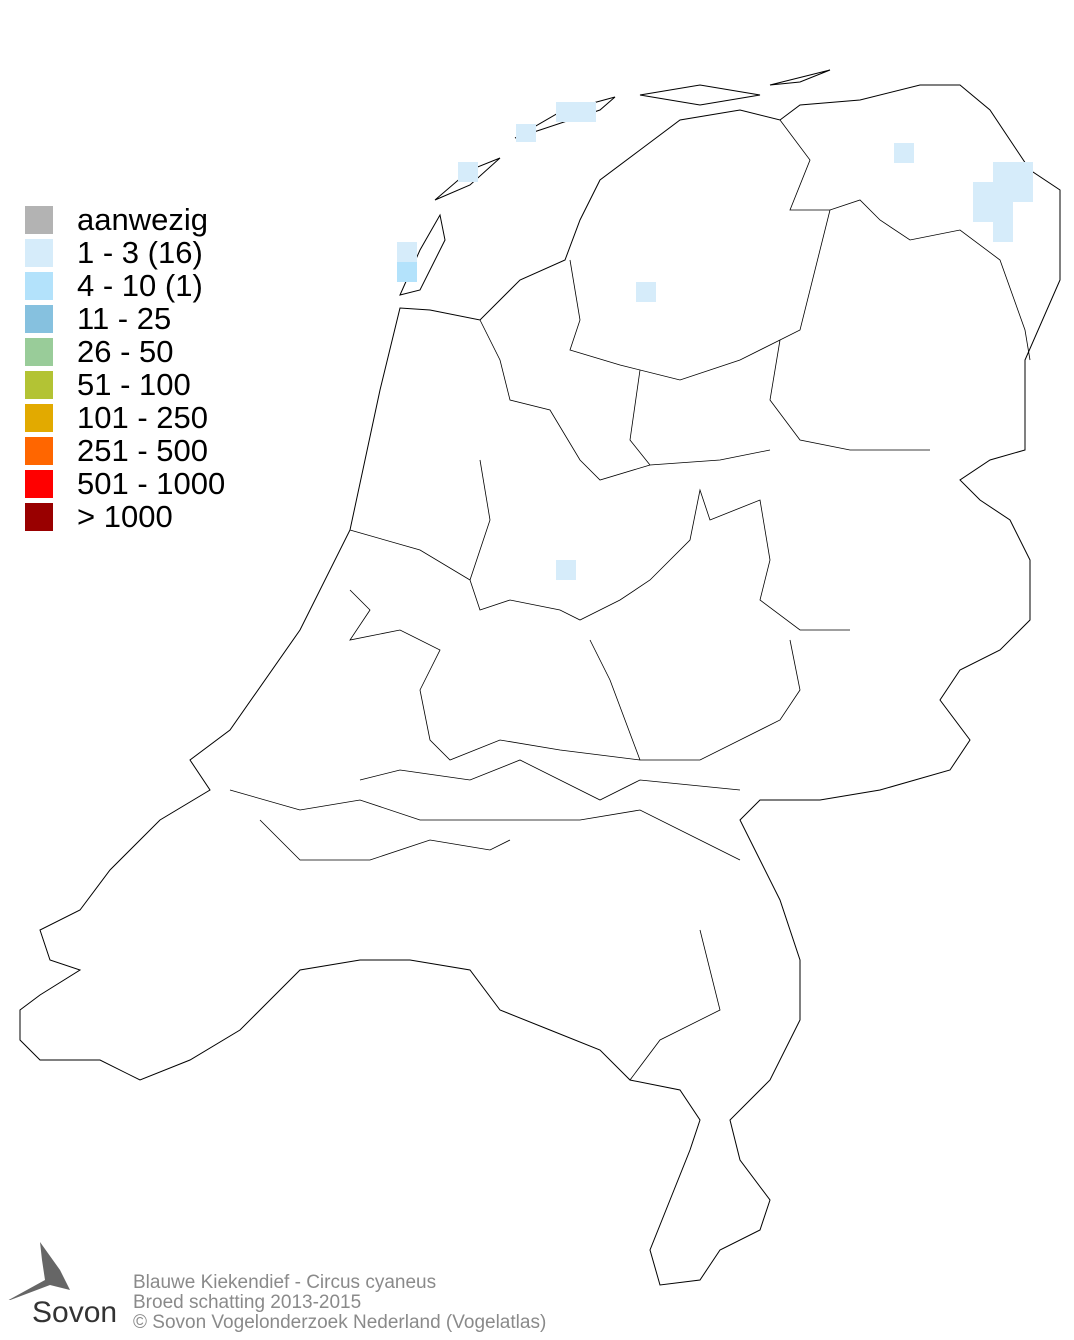 This screenshot has width=1074, height=1340. What do you see at coordinates (285, 1282) in the screenshot?
I see `species-title: Blauwe Kiekendief - Circus cyaneus` at bounding box center [285, 1282].